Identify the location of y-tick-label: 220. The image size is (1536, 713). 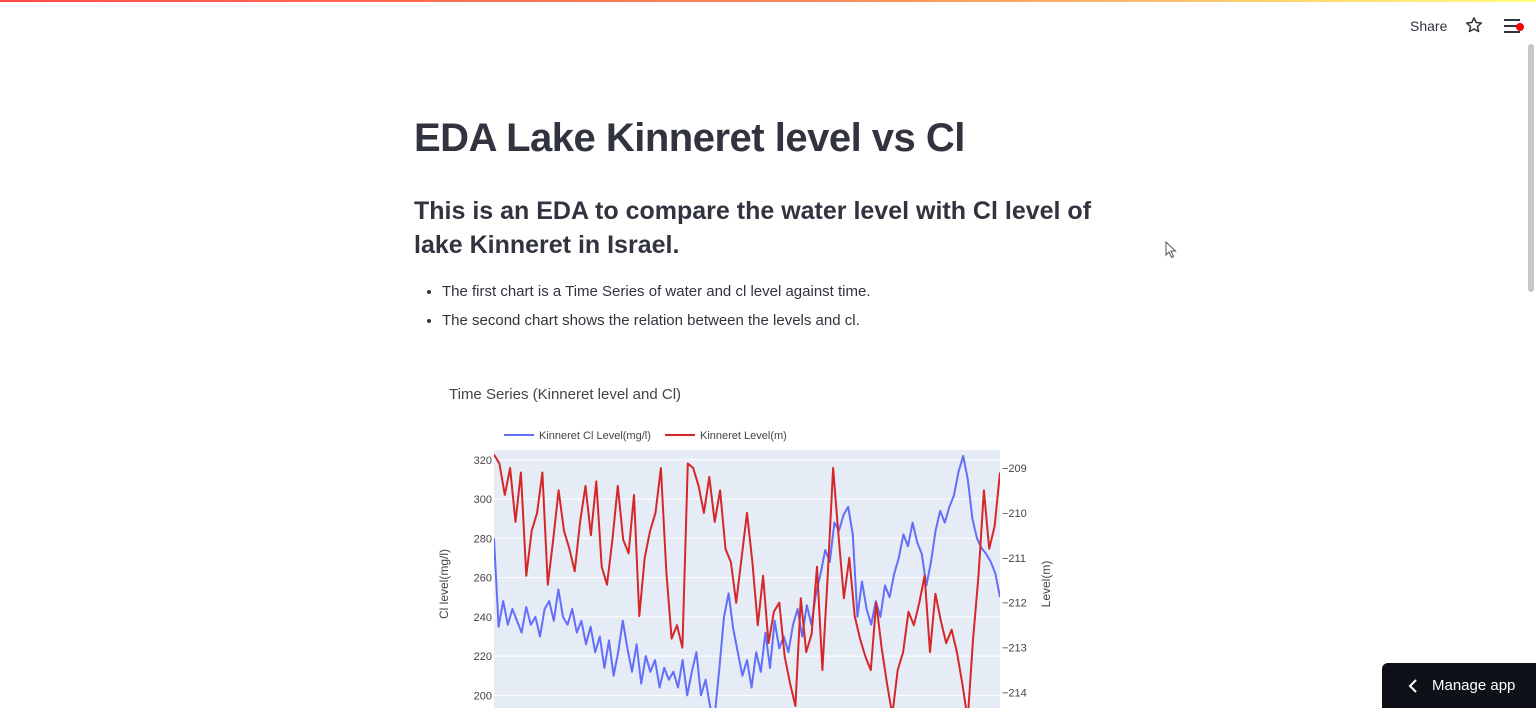
(483, 657).